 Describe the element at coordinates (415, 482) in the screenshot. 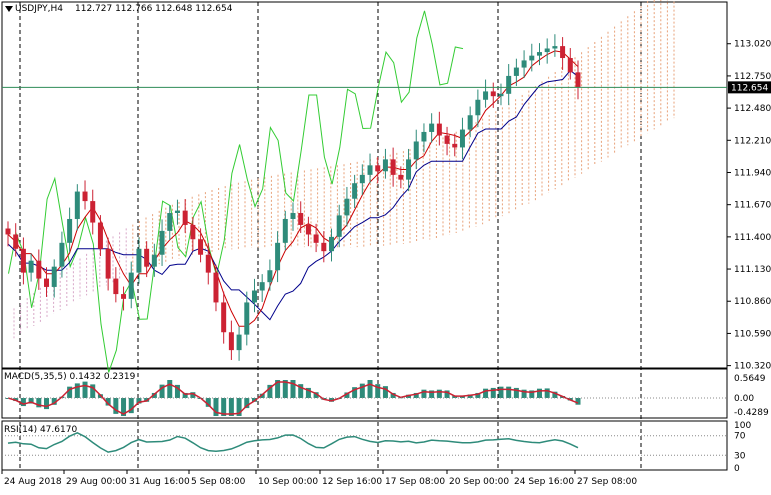

I see `x-axis-tick-label: 17 Sep 08:00` at that location.